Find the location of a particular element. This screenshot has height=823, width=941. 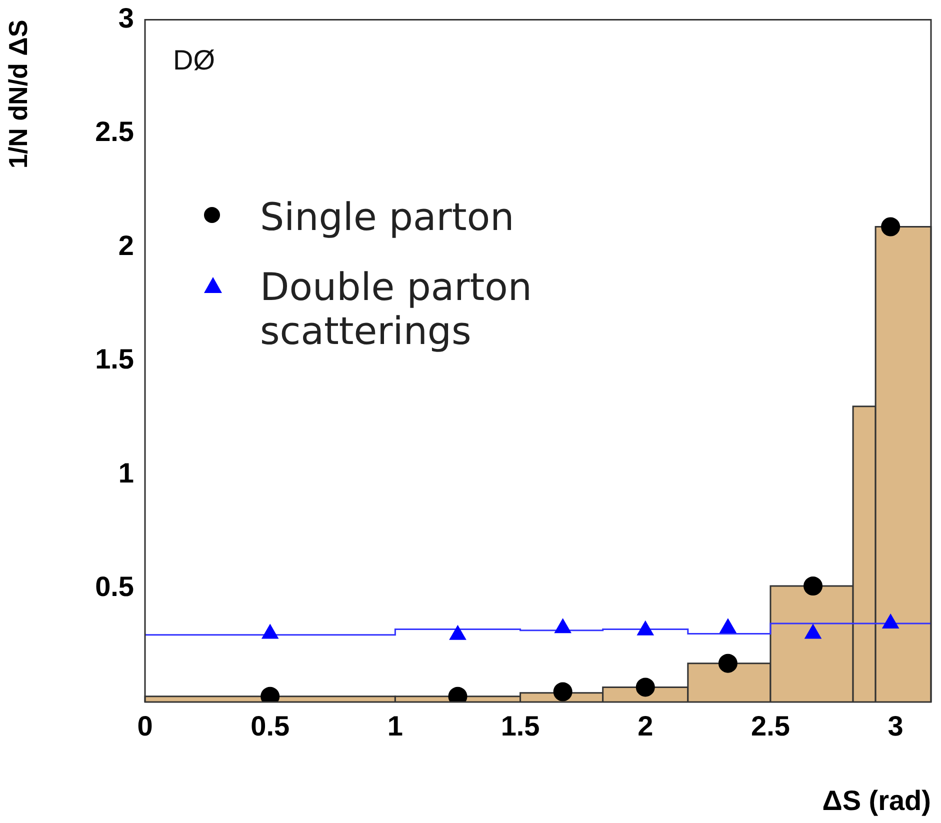

legend-label: Double parton scatterings is located at coordinates (396, 309).